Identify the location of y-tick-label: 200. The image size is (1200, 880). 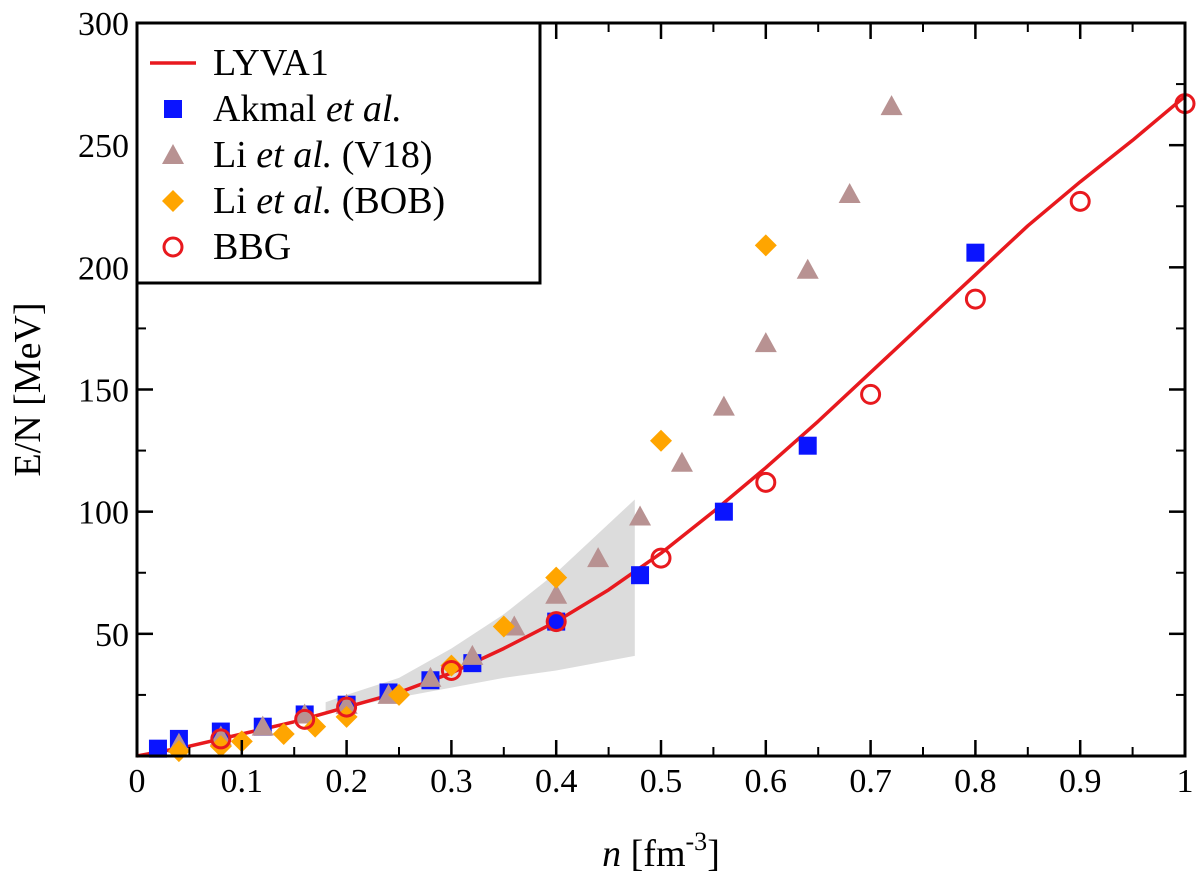
(103, 268).